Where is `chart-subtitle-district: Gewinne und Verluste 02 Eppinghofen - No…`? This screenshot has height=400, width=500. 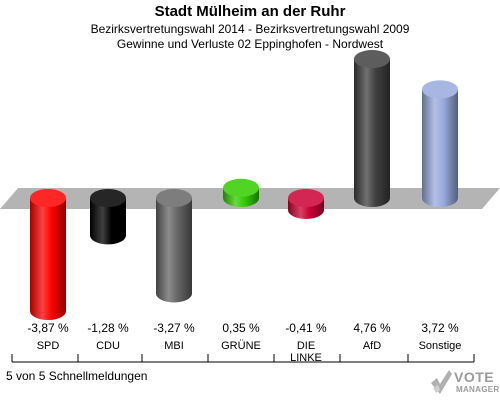 chart-subtitle-district: Gewinne und Verluste 02 Eppinghofen - No… is located at coordinates (250, 44).